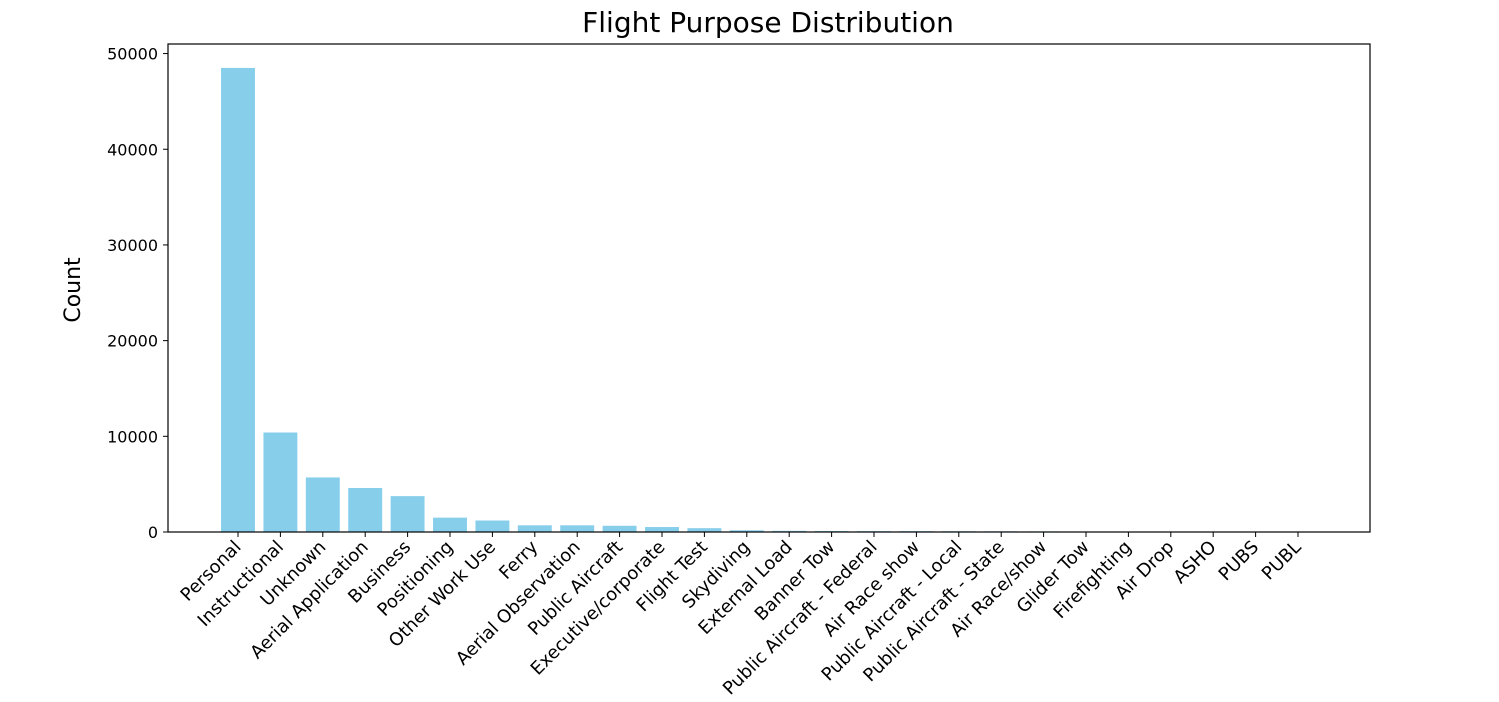 The height and width of the screenshot is (702, 1499). What do you see at coordinates (662, 529) in the screenshot?
I see `bar-executive-corporate` at bounding box center [662, 529].